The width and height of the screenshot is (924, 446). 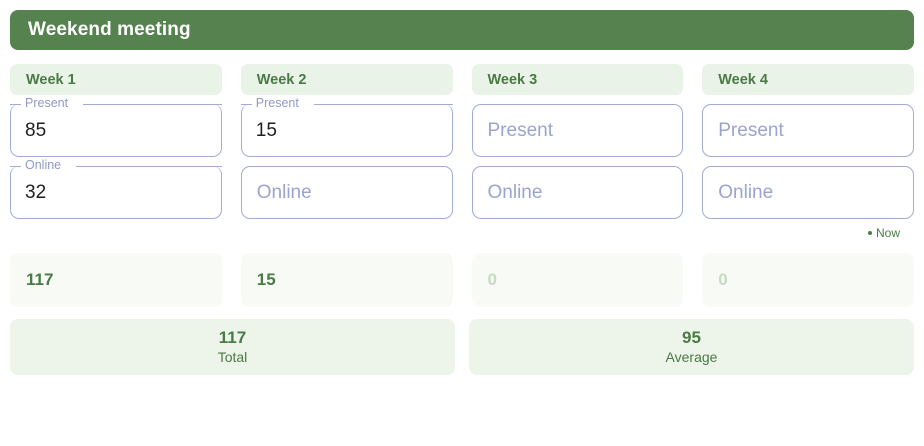 What do you see at coordinates (266, 279) in the screenshot?
I see `subtotal-value-week-2: 15` at bounding box center [266, 279].